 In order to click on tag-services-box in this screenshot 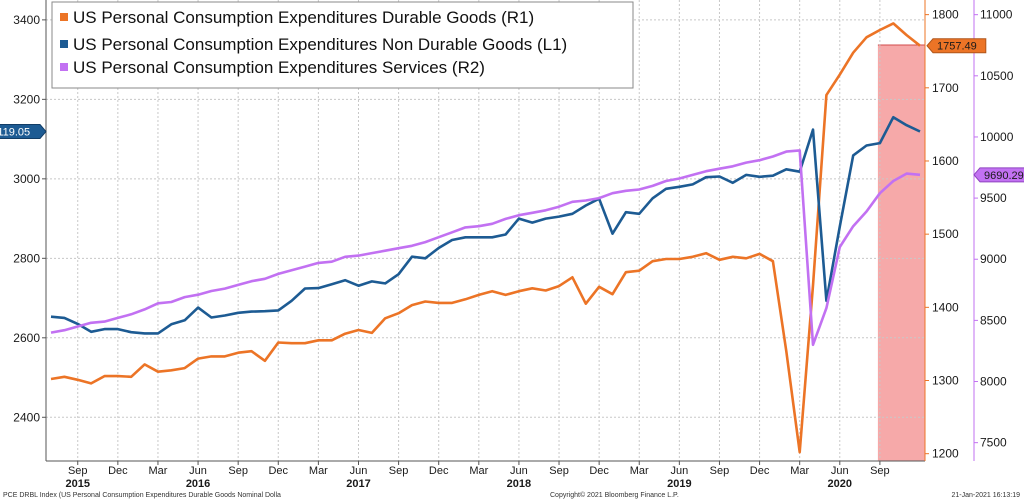, I will do `click(998, 175)`.